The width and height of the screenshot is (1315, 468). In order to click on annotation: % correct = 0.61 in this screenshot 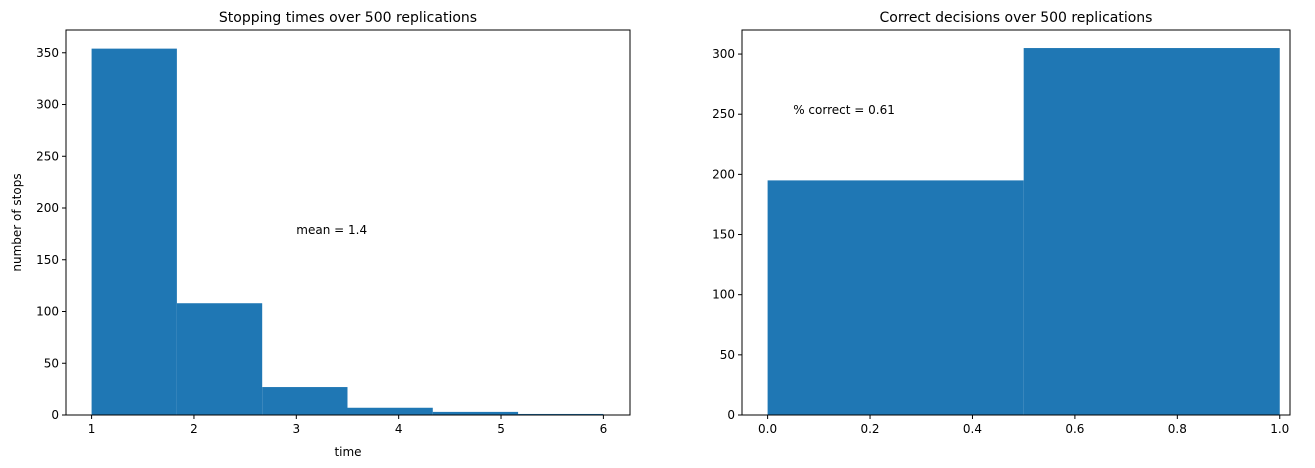, I will do `click(844, 110)`.